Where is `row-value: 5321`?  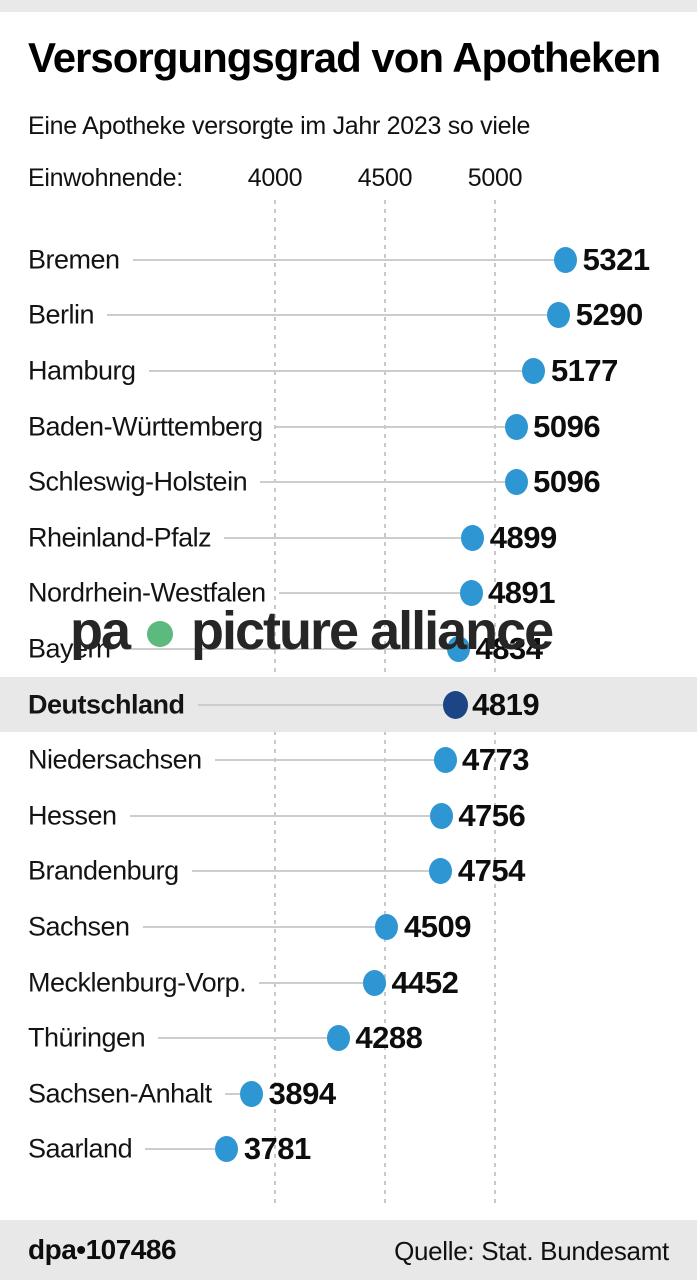 row-value: 5321 is located at coordinates (616, 259).